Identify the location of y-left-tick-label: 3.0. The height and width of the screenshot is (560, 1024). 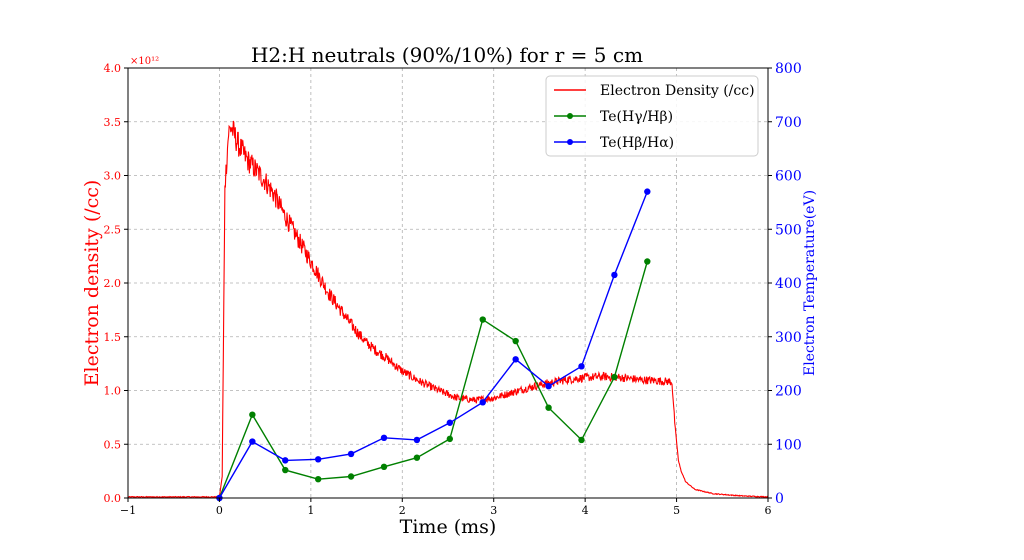
(113, 176).